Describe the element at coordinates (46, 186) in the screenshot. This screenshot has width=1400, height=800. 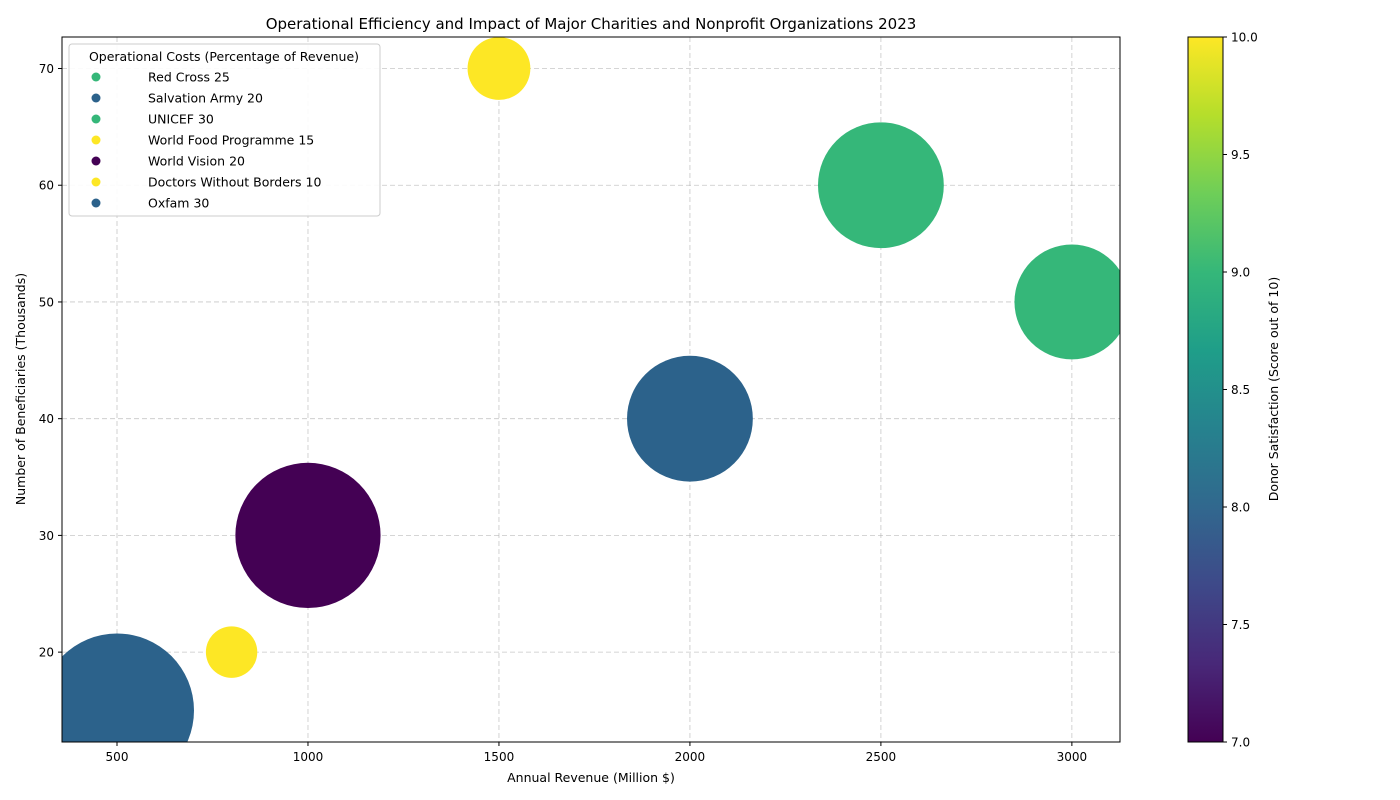
I see `y-tick-label: 60` at that location.